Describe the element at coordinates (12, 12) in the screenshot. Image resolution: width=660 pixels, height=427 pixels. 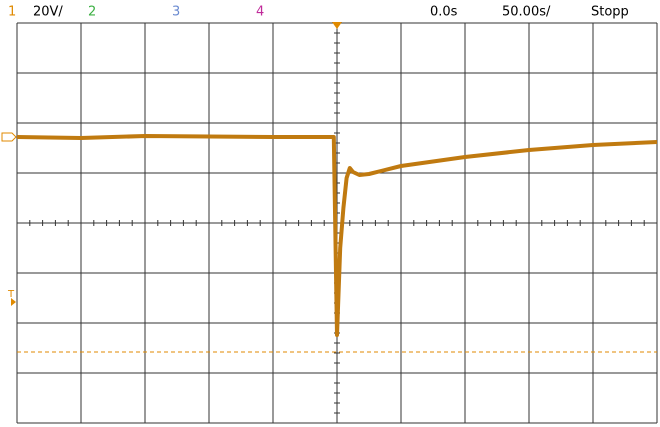
I see `channel-label: 1` at that location.